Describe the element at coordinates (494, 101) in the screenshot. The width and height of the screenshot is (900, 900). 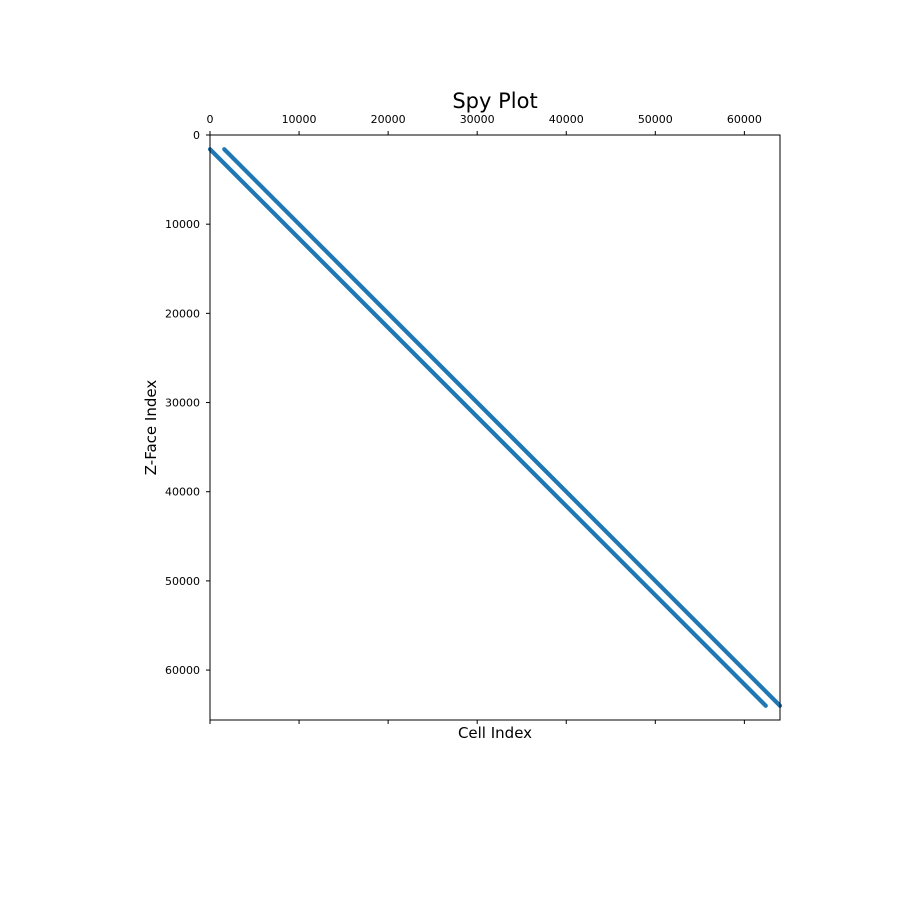
I see `chart-title: Spy Plot` at that location.